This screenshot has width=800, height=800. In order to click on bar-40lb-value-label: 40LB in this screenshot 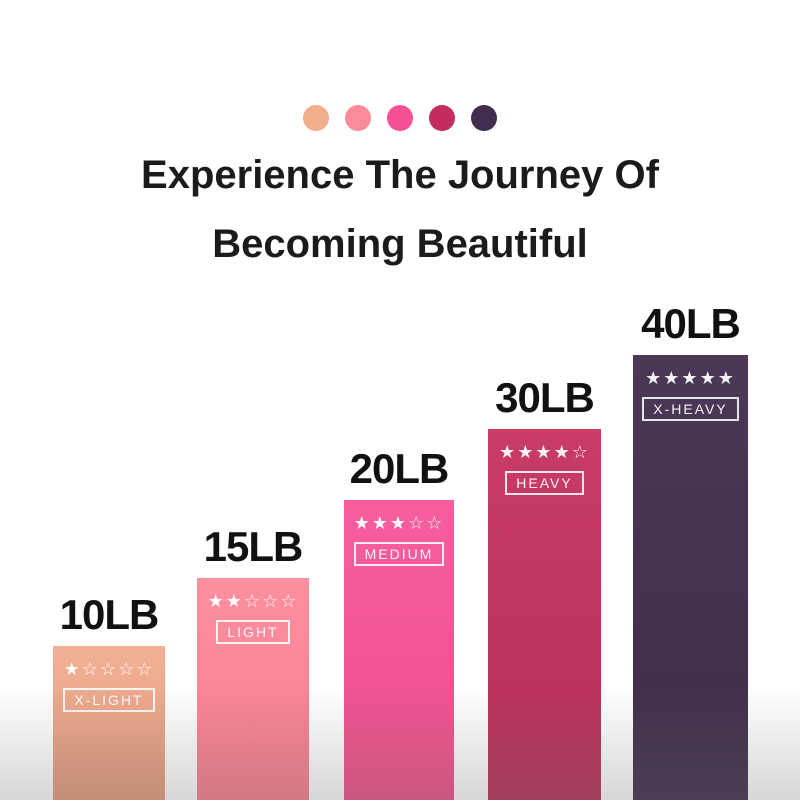, I will do `click(691, 323)`.